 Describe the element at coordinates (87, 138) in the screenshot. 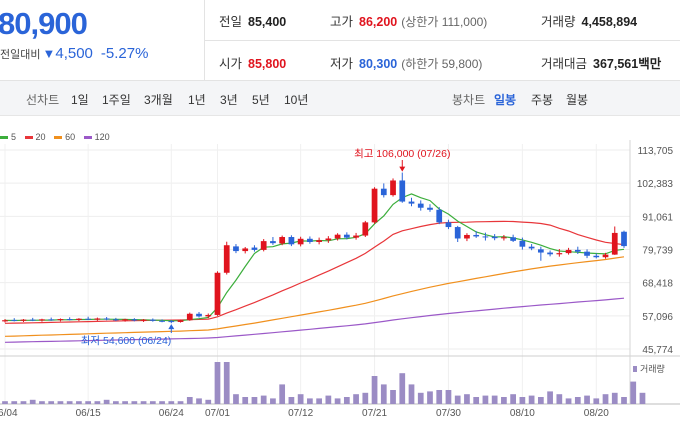

I see `legend-swatch` at that location.